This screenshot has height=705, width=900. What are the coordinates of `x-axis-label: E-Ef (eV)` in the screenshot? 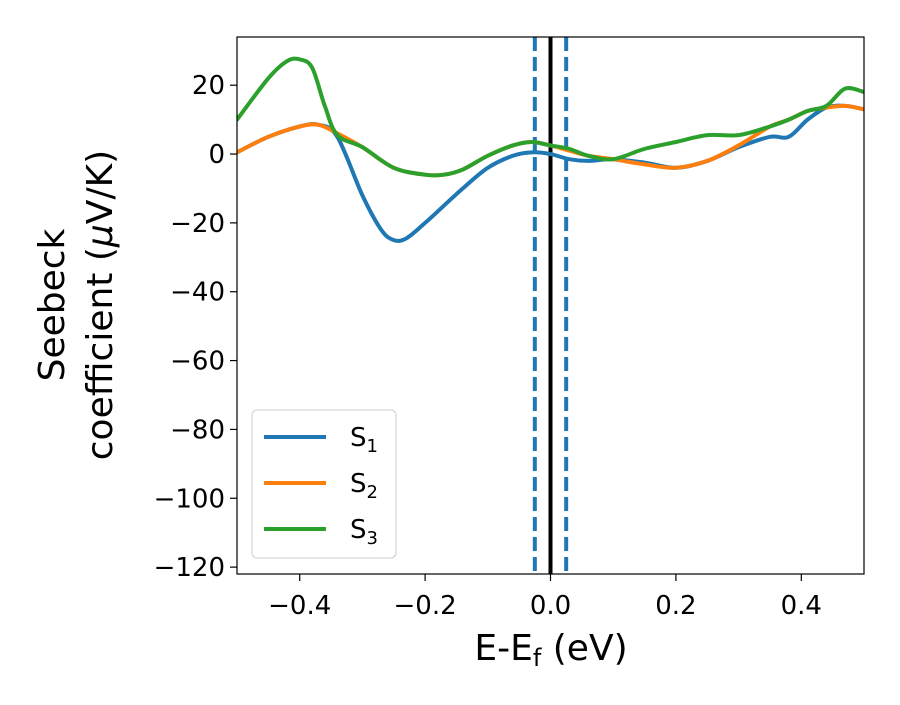 It's located at (550, 650).